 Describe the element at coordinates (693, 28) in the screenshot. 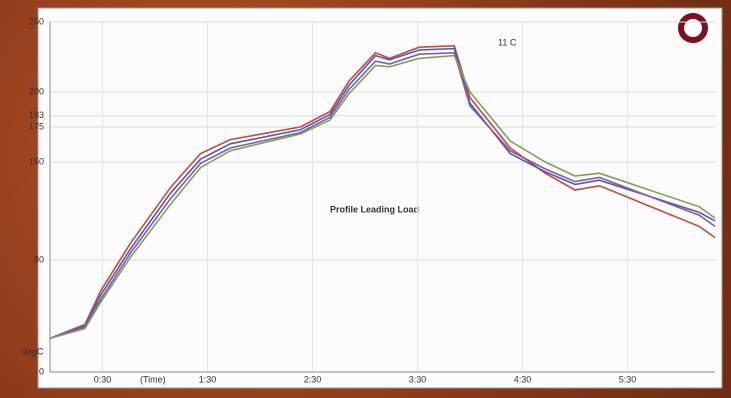

I see `logo-ring` at that location.